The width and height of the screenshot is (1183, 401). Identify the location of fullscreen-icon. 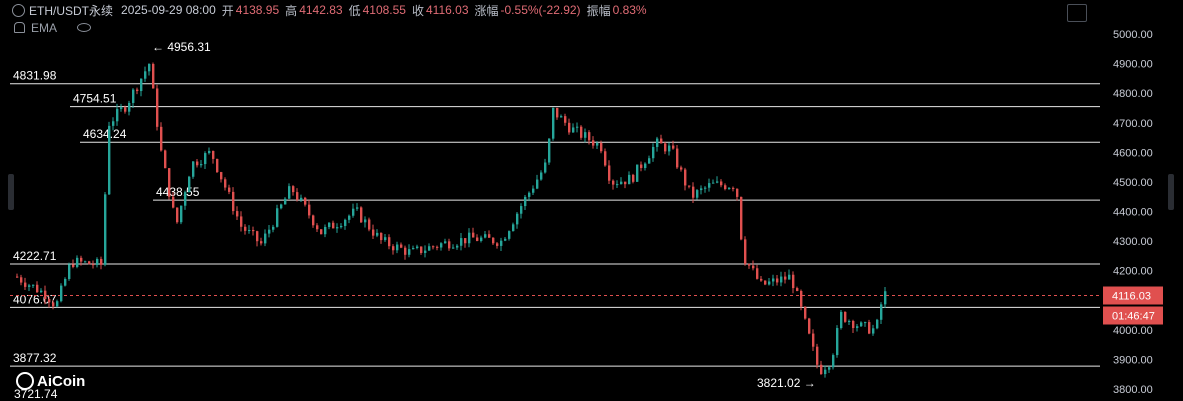
(1077, 13).